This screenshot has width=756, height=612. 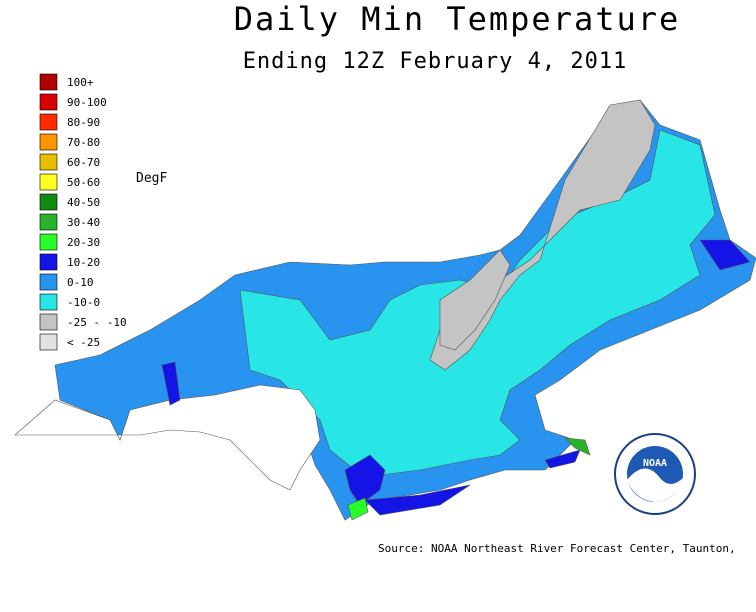 What do you see at coordinates (83, 122) in the screenshot?
I see `legend-label: 80-90` at bounding box center [83, 122].